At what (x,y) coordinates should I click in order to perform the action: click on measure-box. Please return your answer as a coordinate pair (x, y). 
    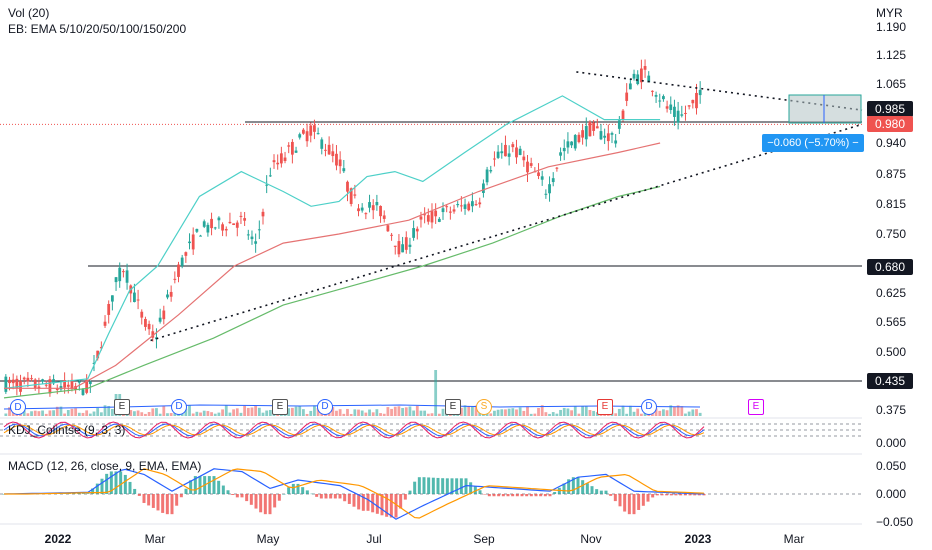
    Looking at the image, I should click on (825, 109).